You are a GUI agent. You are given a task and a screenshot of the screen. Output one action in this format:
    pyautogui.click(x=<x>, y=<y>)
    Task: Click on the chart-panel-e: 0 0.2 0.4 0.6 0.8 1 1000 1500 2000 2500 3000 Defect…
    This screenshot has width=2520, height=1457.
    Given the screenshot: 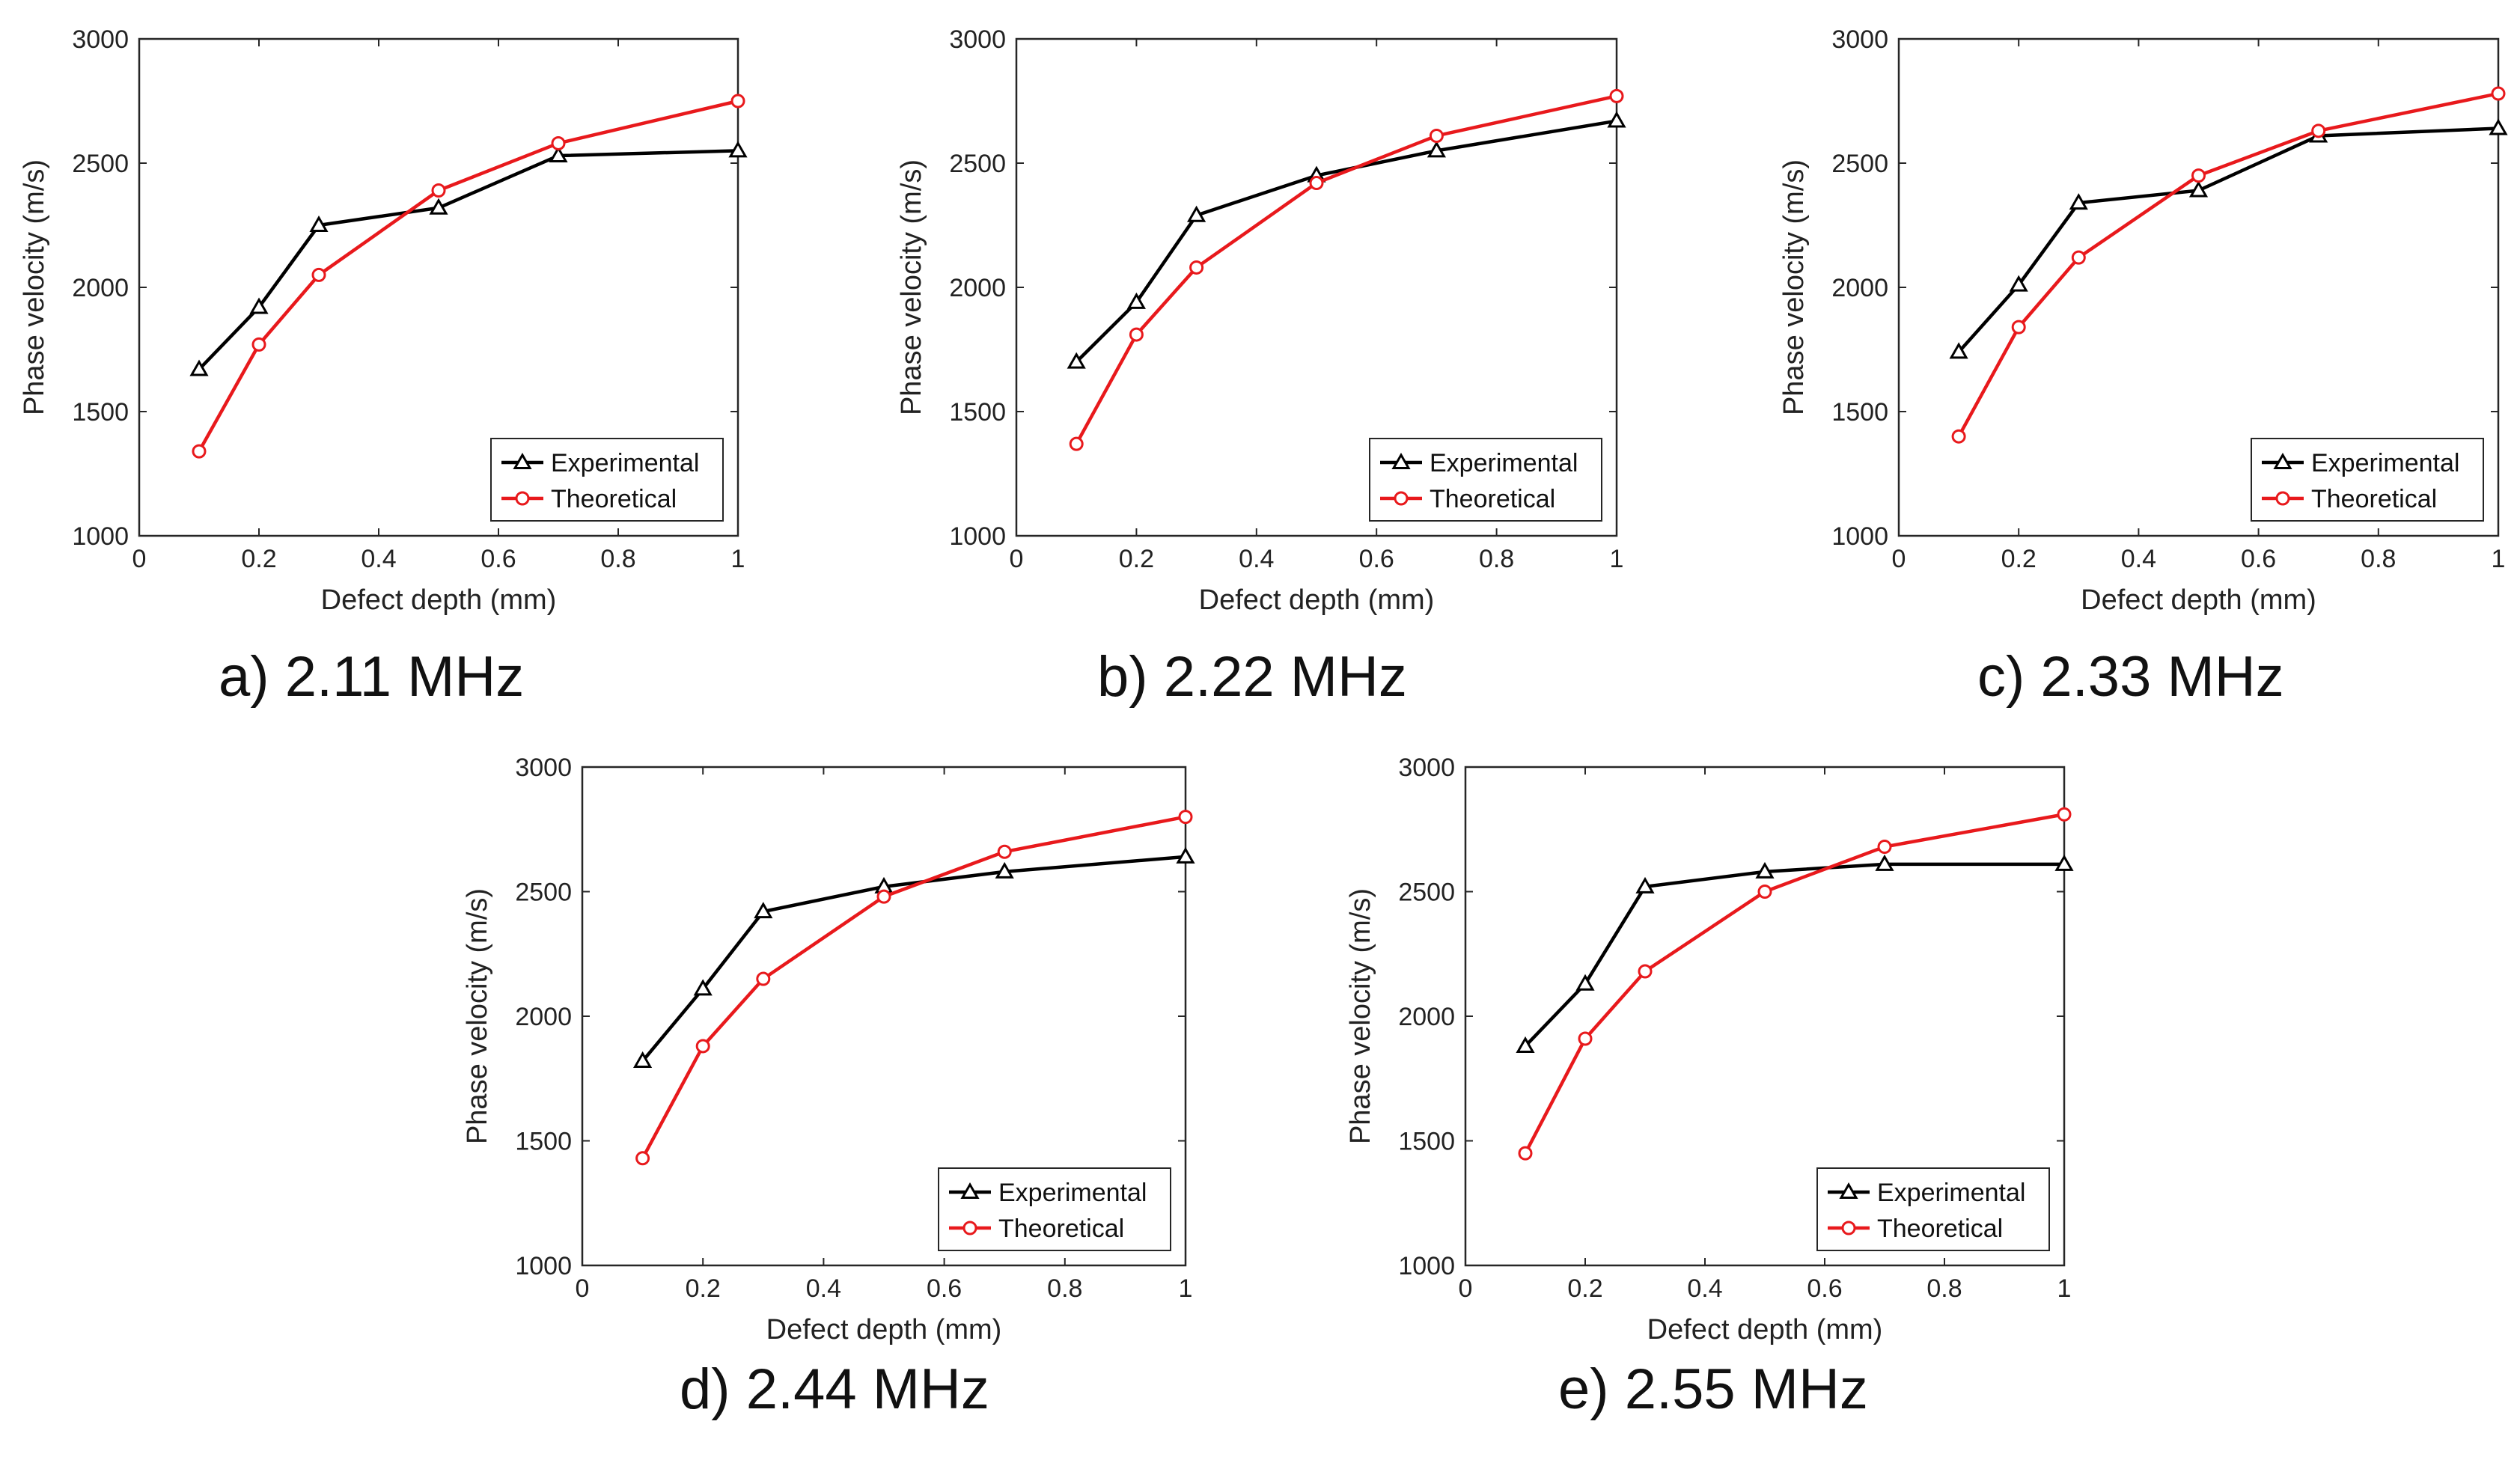 What is the action you would take?
    pyautogui.click(x=1709, y=1088)
    